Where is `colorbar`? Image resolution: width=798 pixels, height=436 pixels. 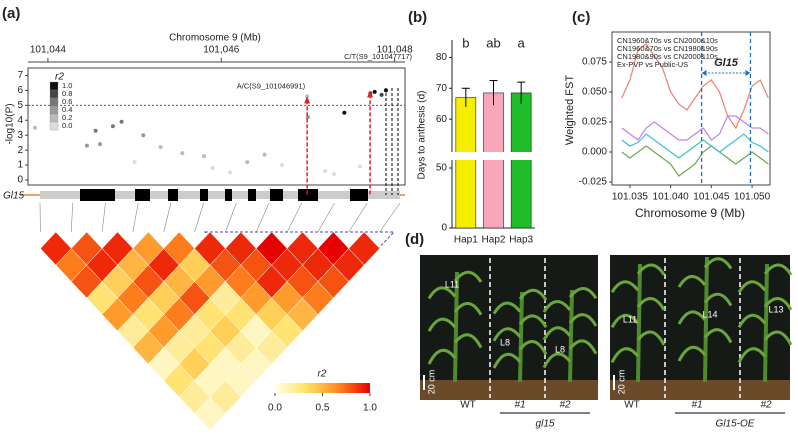 colorbar is located at coordinates (322, 388).